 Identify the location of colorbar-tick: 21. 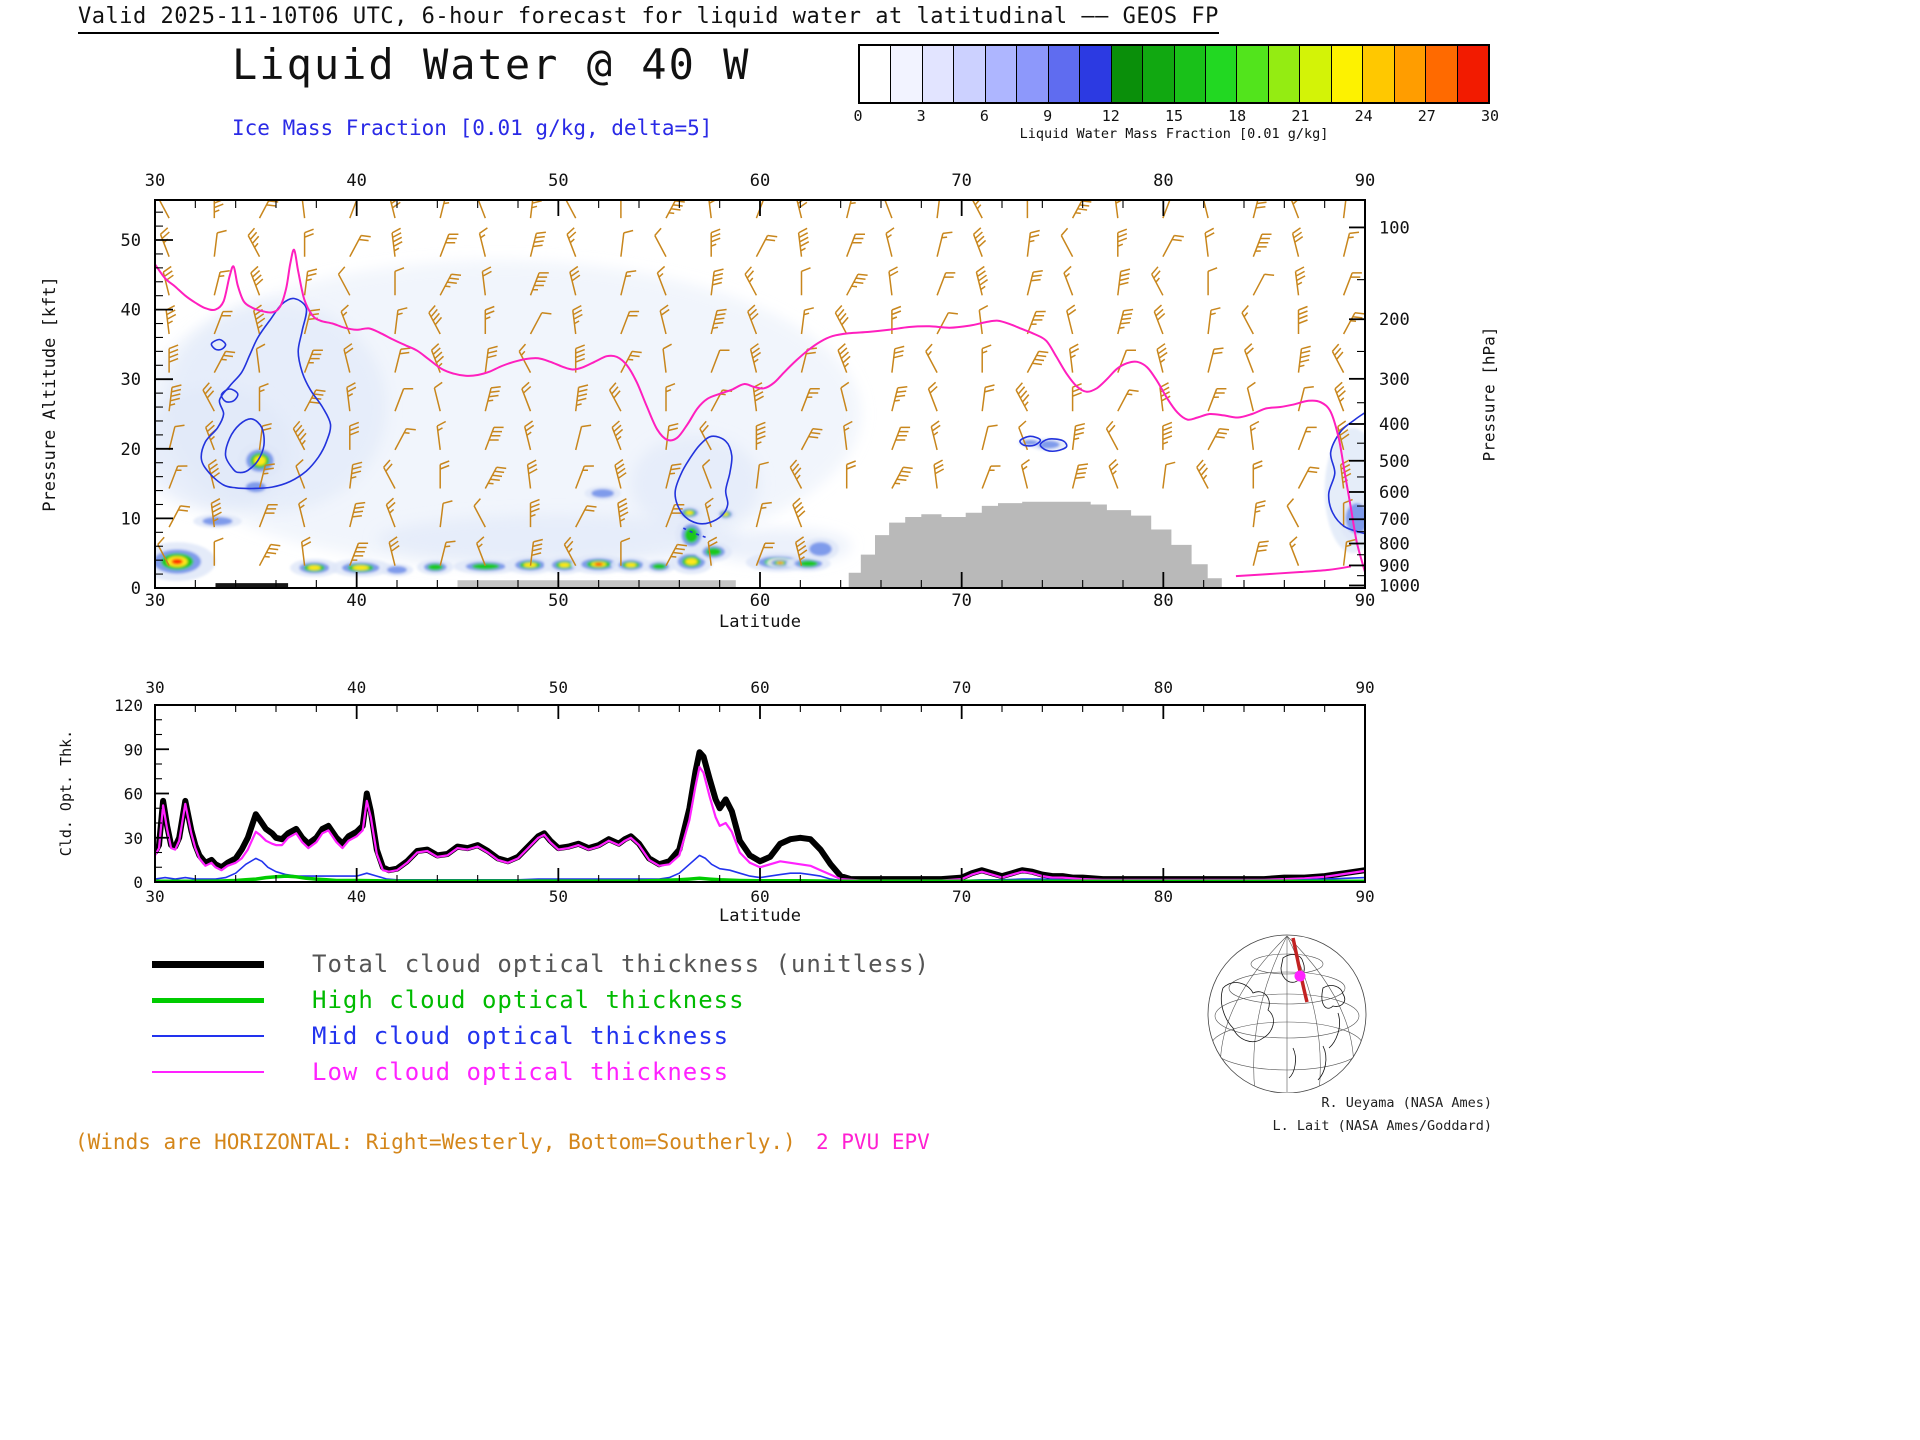
(1300, 116).